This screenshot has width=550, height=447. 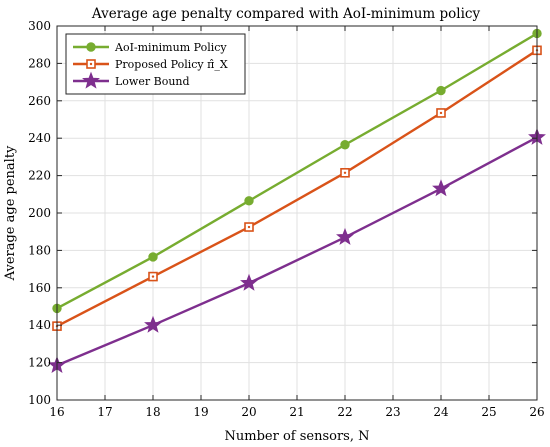 I want to click on legend-item: Proposed Policy π̂_X, so click(x=150, y=64).